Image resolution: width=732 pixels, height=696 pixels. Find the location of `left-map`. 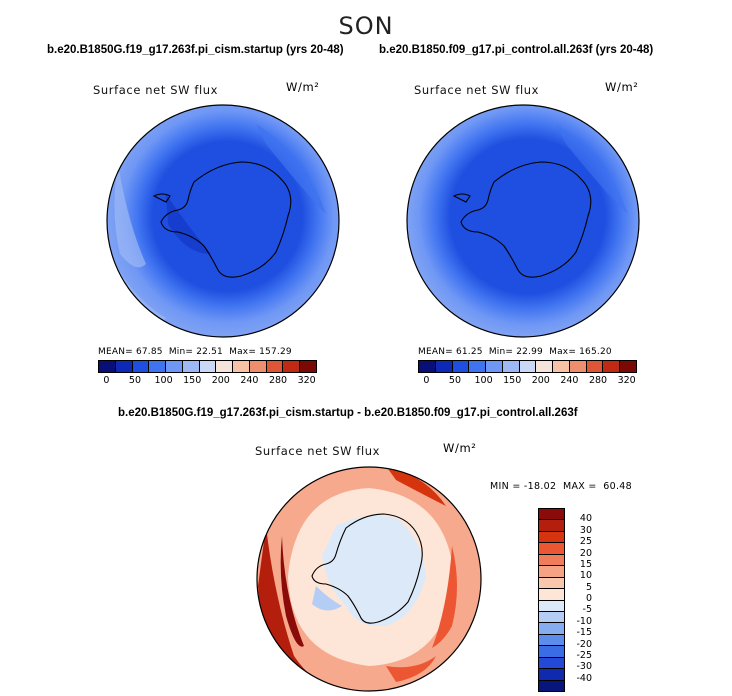

left-map is located at coordinates (223, 221).